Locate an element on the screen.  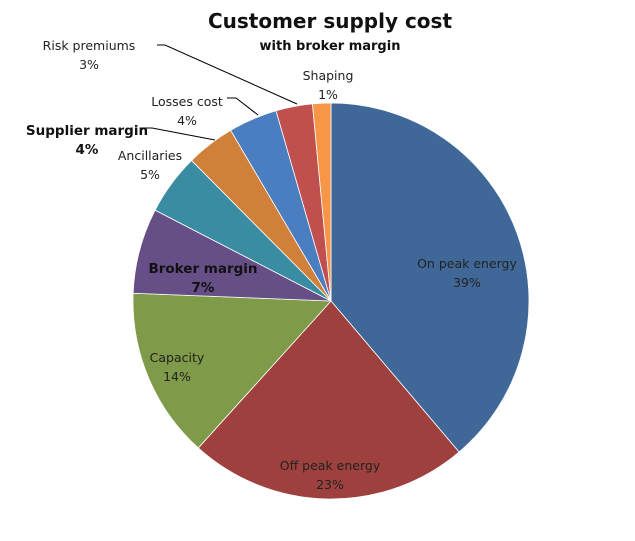
data-label-name: Broker margin is located at coordinates (202, 269).